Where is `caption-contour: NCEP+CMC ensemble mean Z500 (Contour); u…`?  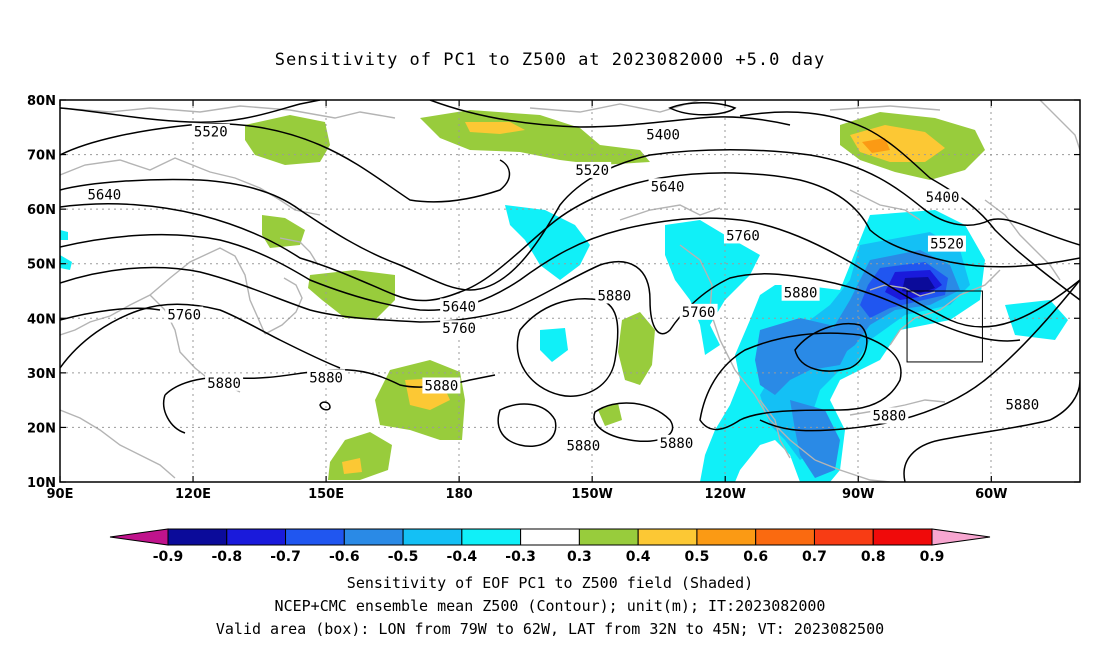
caption-contour: NCEP+CMC ensemble mean Z500 (Contour); u… is located at coordinates (550, 606).